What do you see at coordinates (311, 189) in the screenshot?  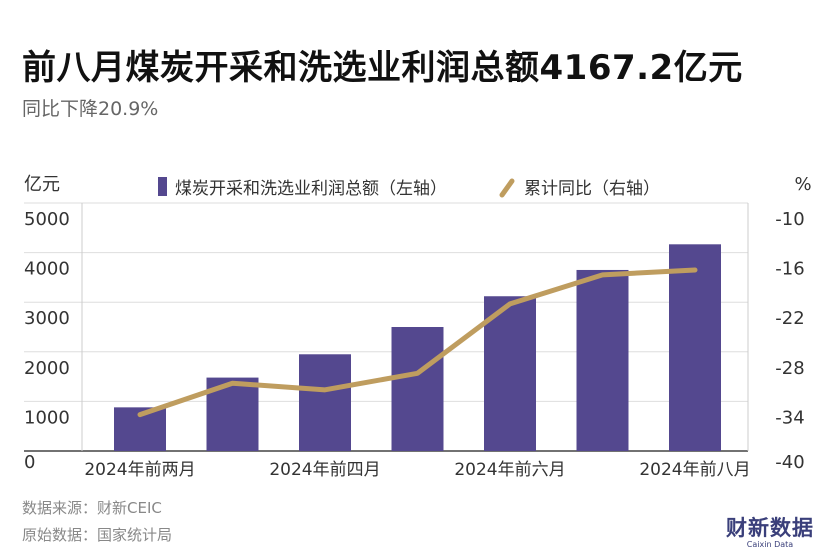 I see `legend-bar-label: 煤炭开采和洗选业利润总额（左轴）` at bounding box center [311, 189].